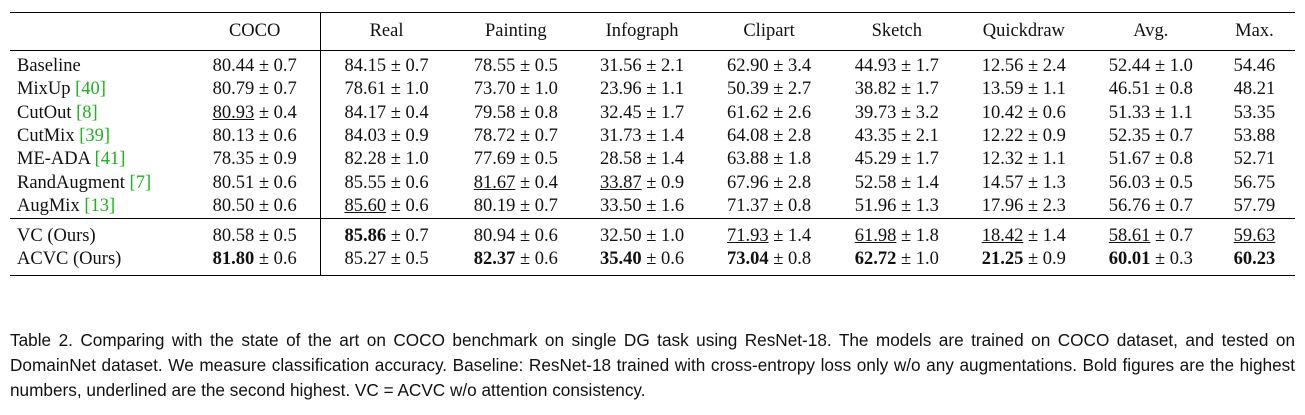  Describe the element at coordinates (386, 113) in the screenshot. I see `value-cell: 84.17 ± 0.4` at that location.